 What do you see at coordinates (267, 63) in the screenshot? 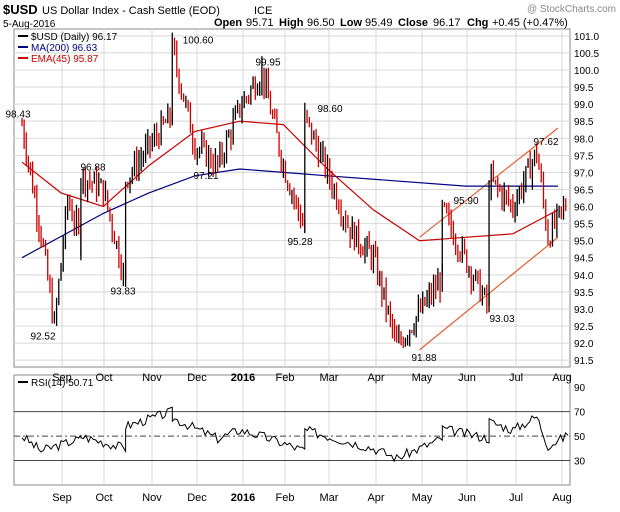
I see `price-annotation: 99.95` at bounding box center [267, 63].